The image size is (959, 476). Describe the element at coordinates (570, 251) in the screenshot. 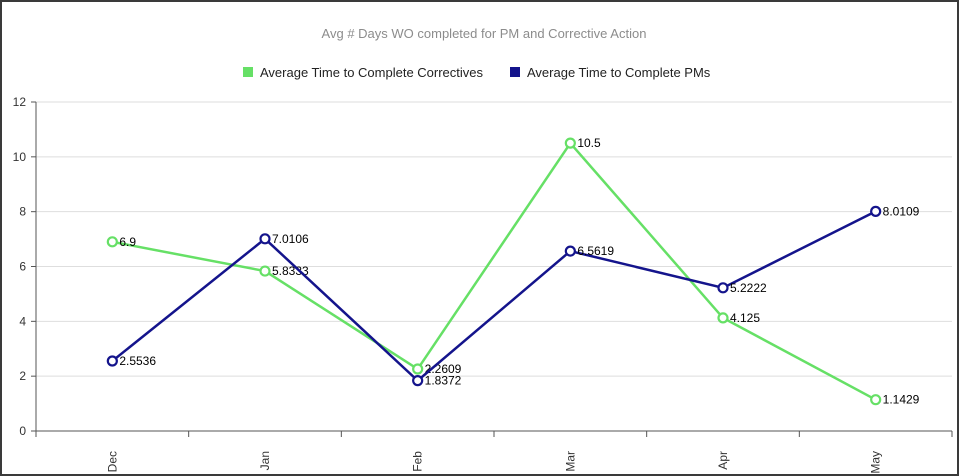

I see `data-point-2-mar` at that location.